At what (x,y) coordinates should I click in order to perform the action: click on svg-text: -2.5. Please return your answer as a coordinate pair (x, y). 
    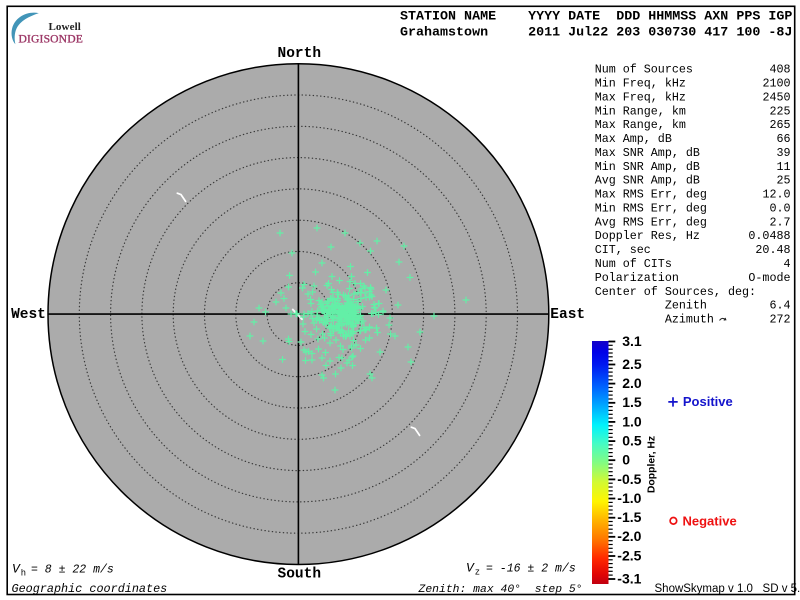
    Looking at the image, I should click on (629, 555).